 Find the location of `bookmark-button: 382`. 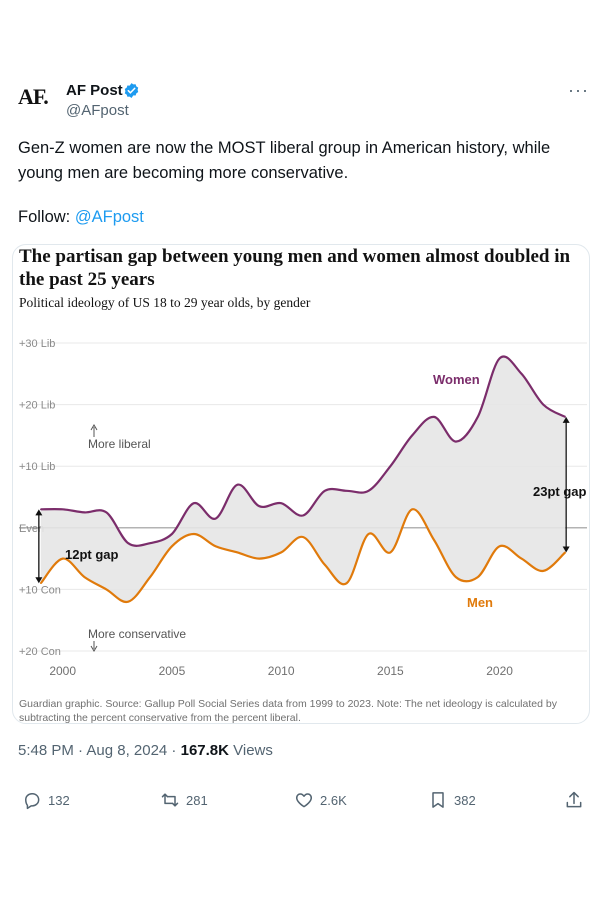

bookmark-button: 382 is located at coordinates (452, 800).